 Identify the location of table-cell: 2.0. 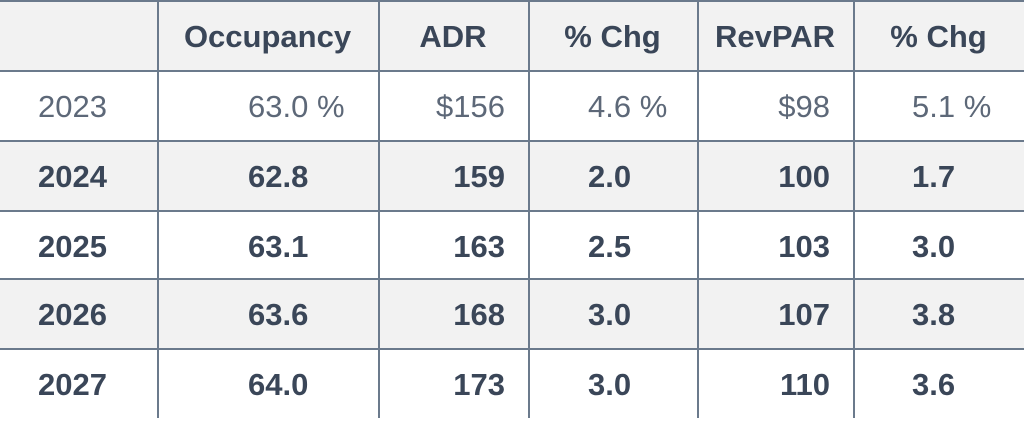
(610, 176).